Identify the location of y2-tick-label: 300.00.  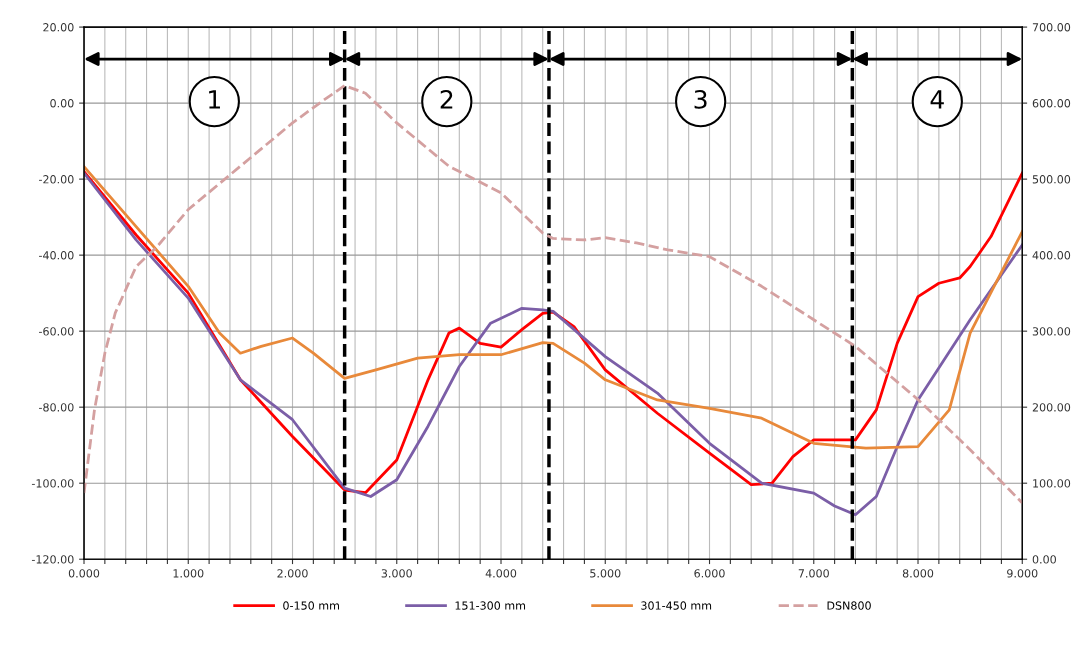
(1051, 331).